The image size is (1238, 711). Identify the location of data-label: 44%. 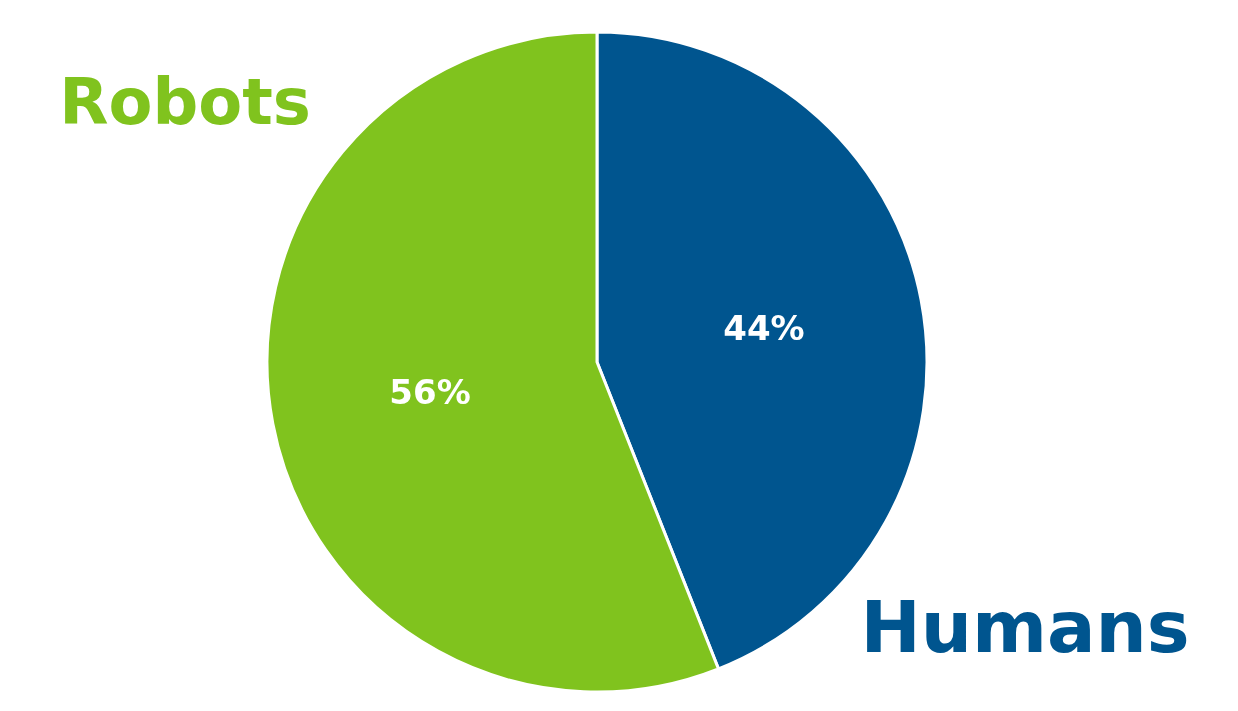
(764, 328).